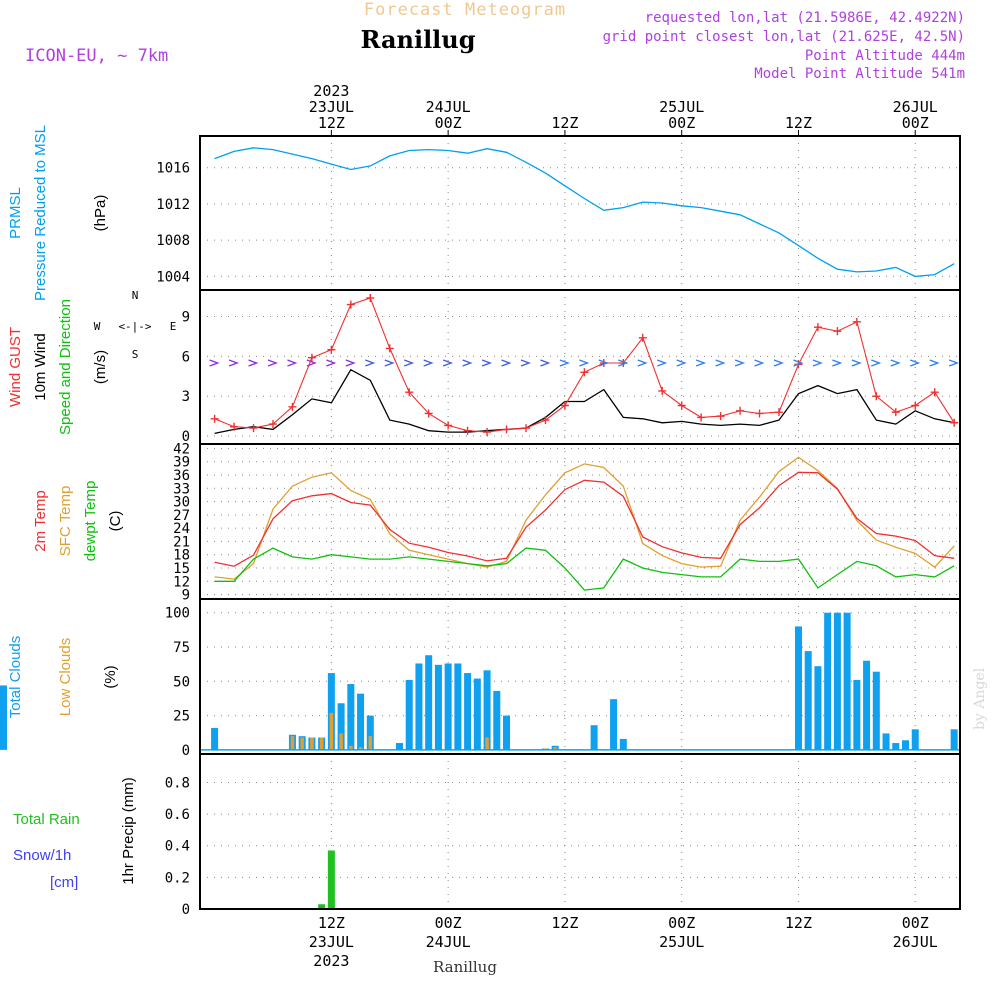 The height and width of the screenshot is (1000, 1000). Describe the element at coordinates (186, 357) in the screenshot. I see `wind-y-tick: 6` at that location.